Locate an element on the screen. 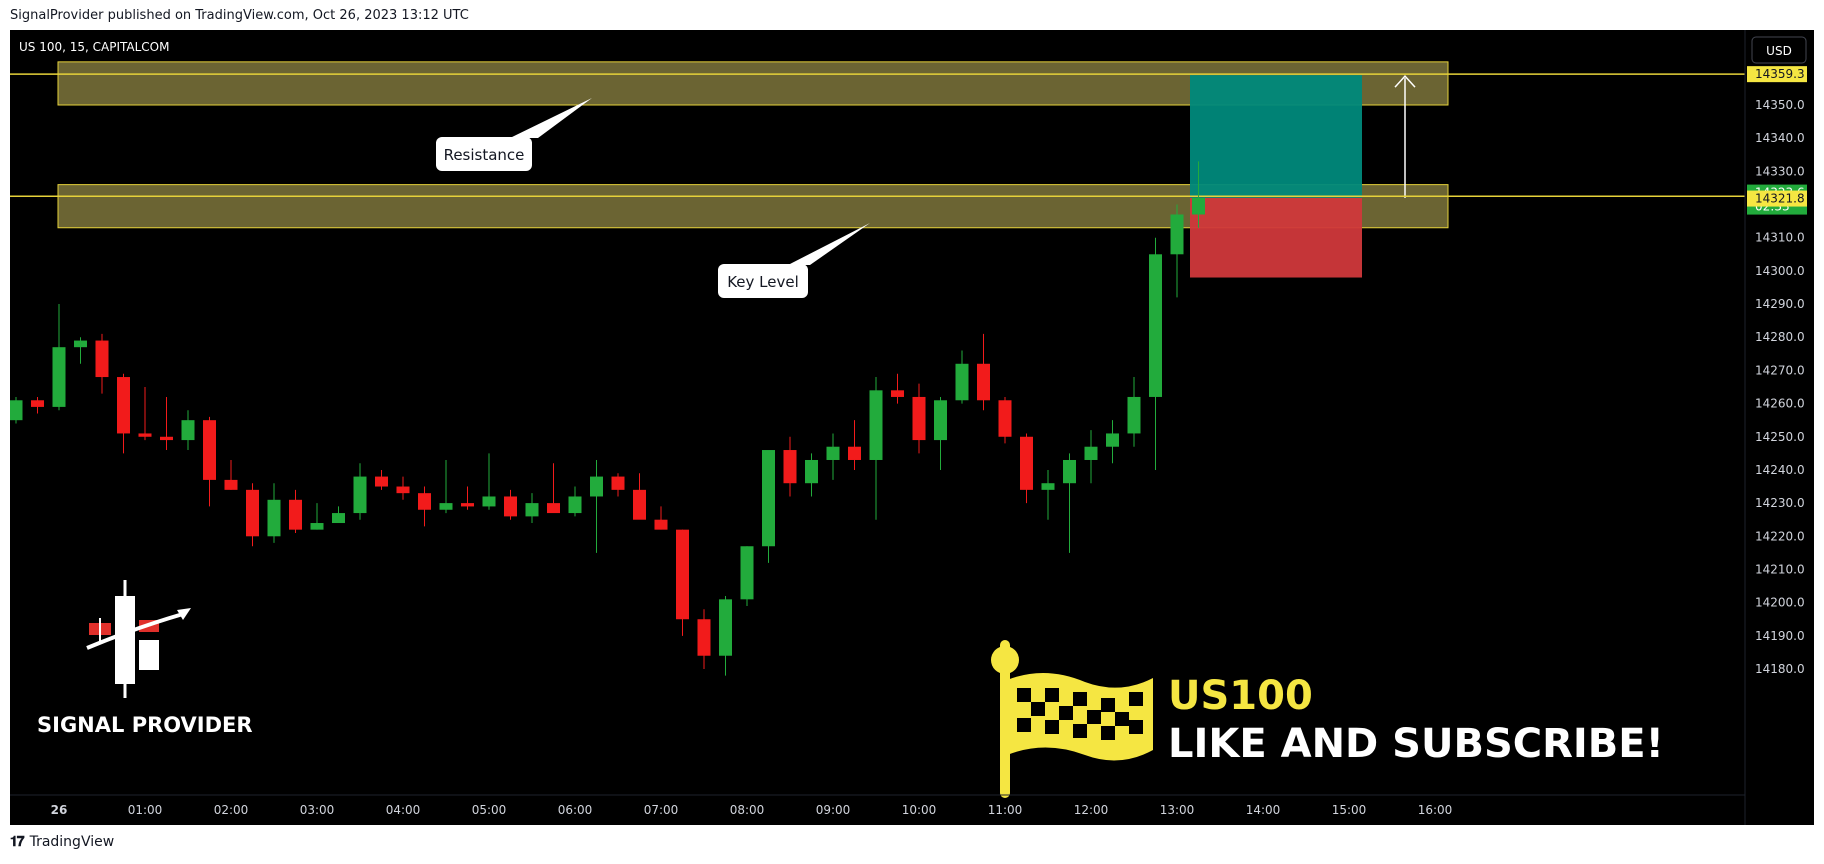  price-tick: 14200.0 is located at coordinates (1780, 603).